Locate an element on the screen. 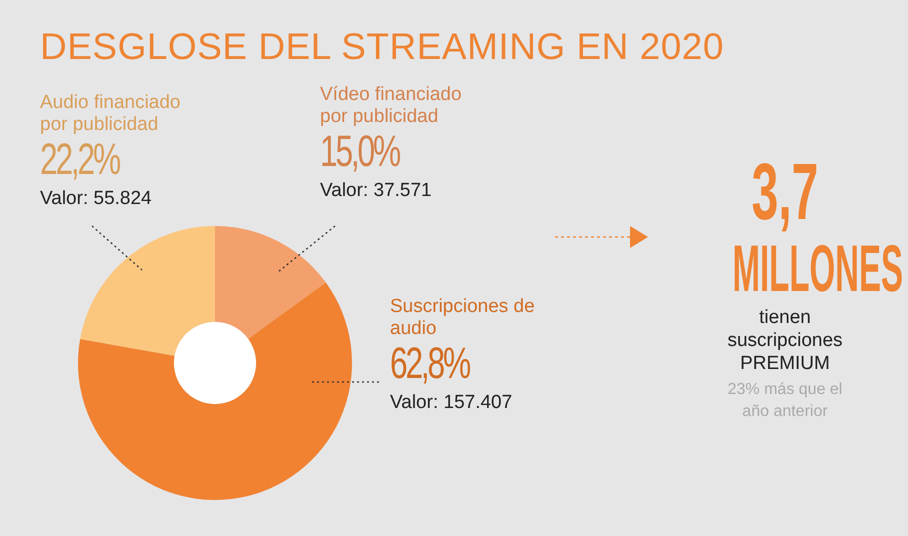 The width and height of the screenshot is (908, 536). text: Valor: 55.824 is located at coordinates (96, 199).